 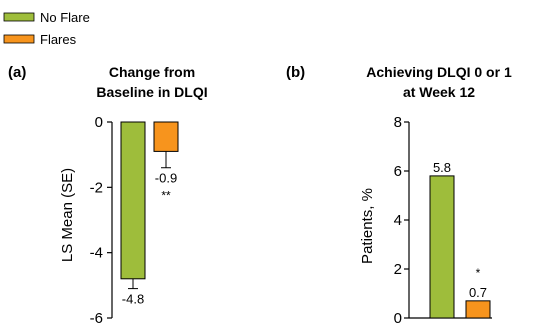 I want to click on y-axis-label: Patients, %, so click(x=367, y=226).